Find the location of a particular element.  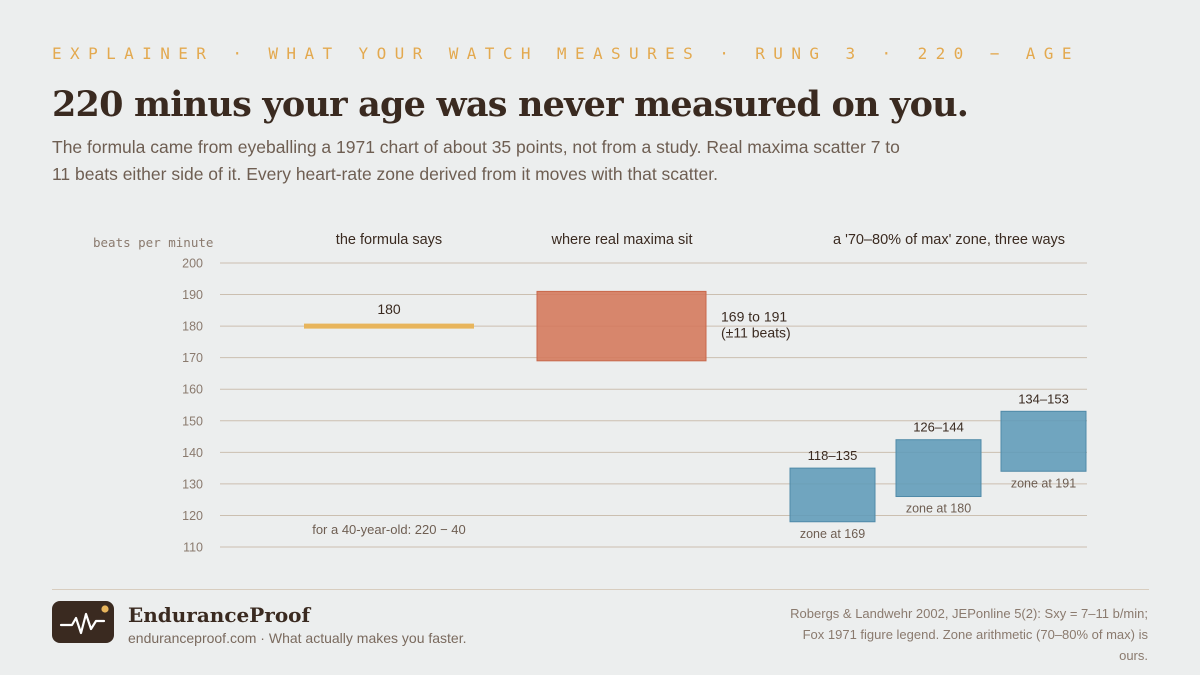

y-tick-label: 110 is located at coordinates (193, 548).